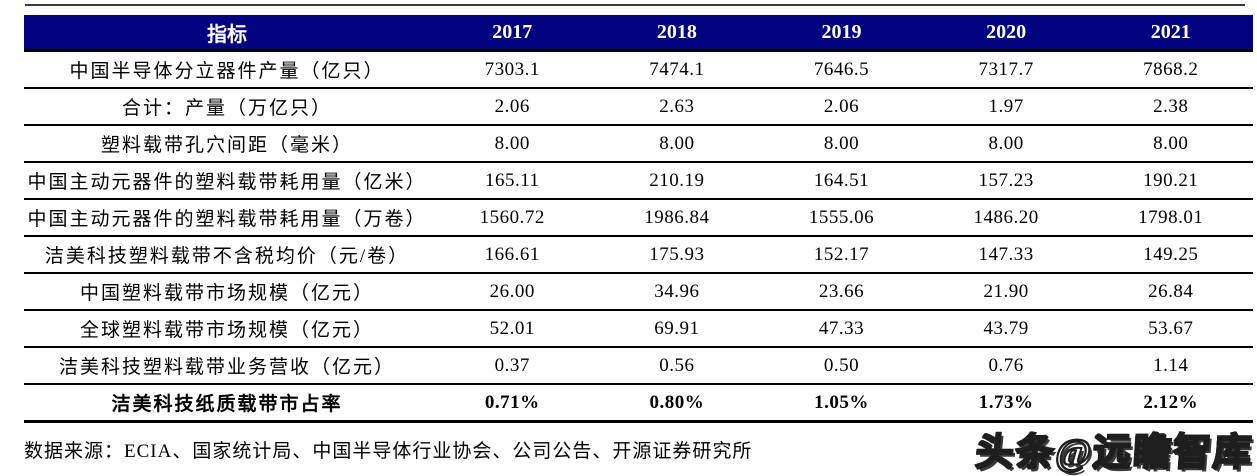 This screenshot has width=1257, height=476. What do you see at coordinates (1170, 403) in the screenshot?
I see `cell-value: 2.12%` at bounding box center [1170, 403].